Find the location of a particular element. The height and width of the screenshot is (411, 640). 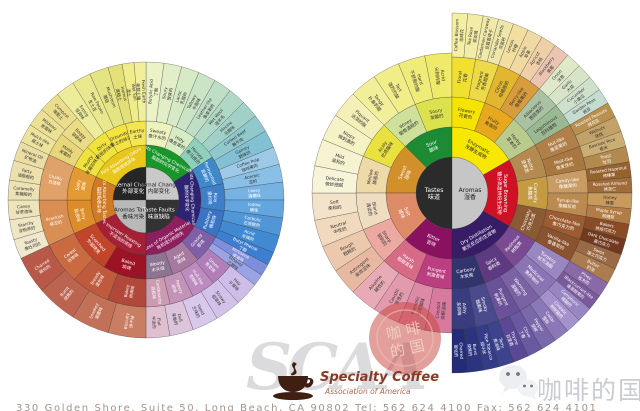

flavor-wheel-label-sugar-browning: Sugar Browning糖分高温烘焙生成物 is located at coordinates (502, 192).